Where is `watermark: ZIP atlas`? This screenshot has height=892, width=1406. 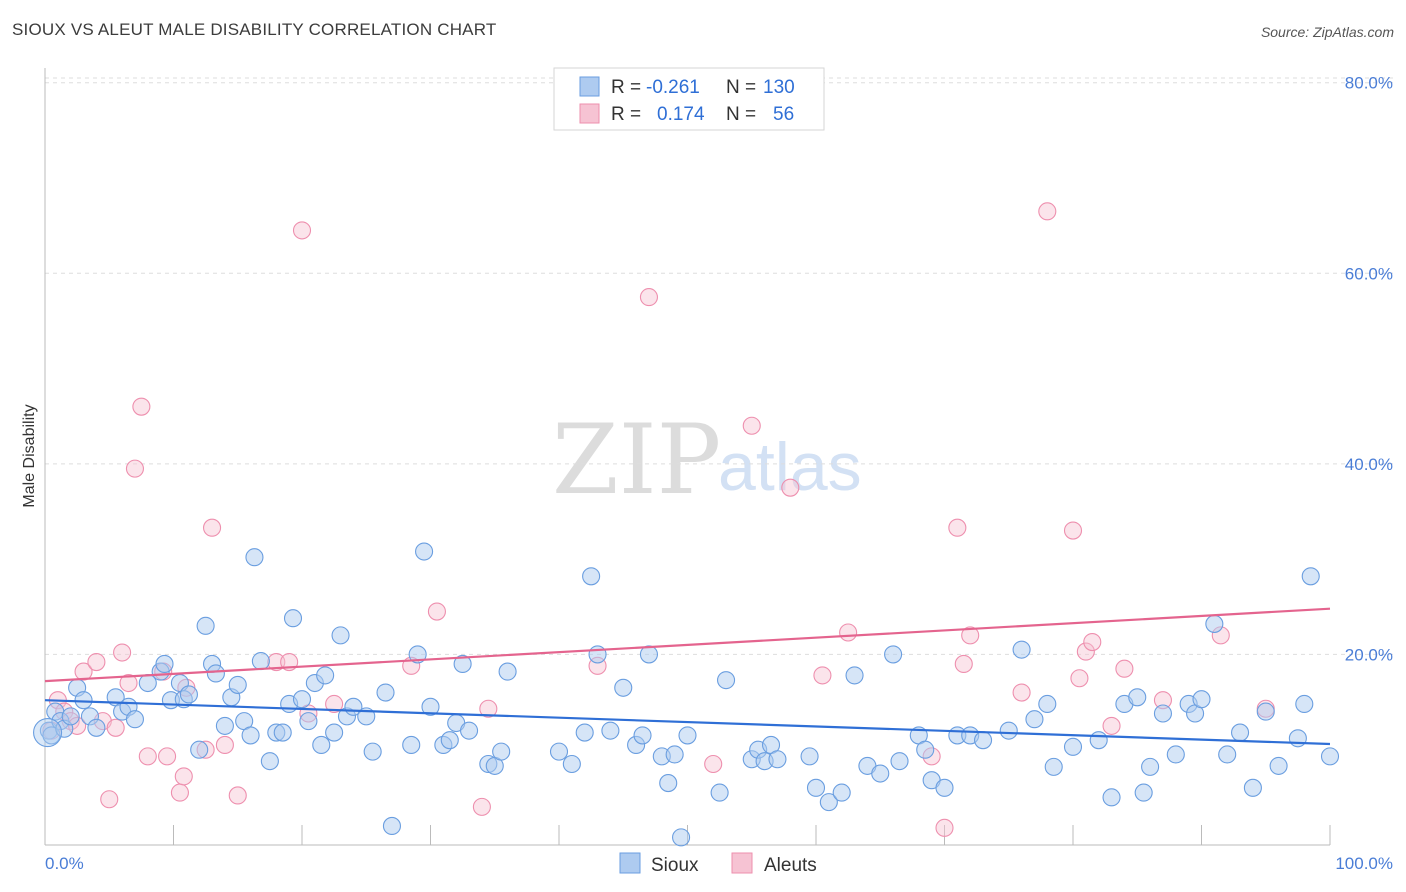 watermark: ZIP atlas is located at coordinates (707, 460).